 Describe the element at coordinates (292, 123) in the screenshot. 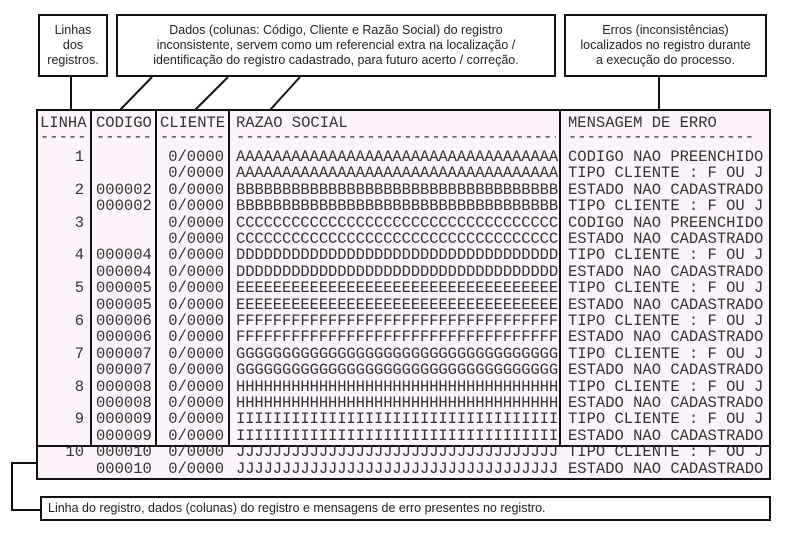

I see `header-razao-social: RAZAO SOCIAL` at that location.